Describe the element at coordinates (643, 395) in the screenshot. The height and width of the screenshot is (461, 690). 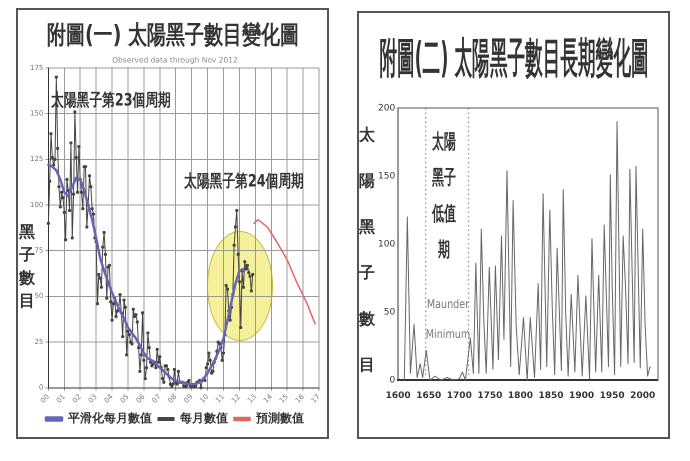
I see `x-tick-label: 2000` at that location.